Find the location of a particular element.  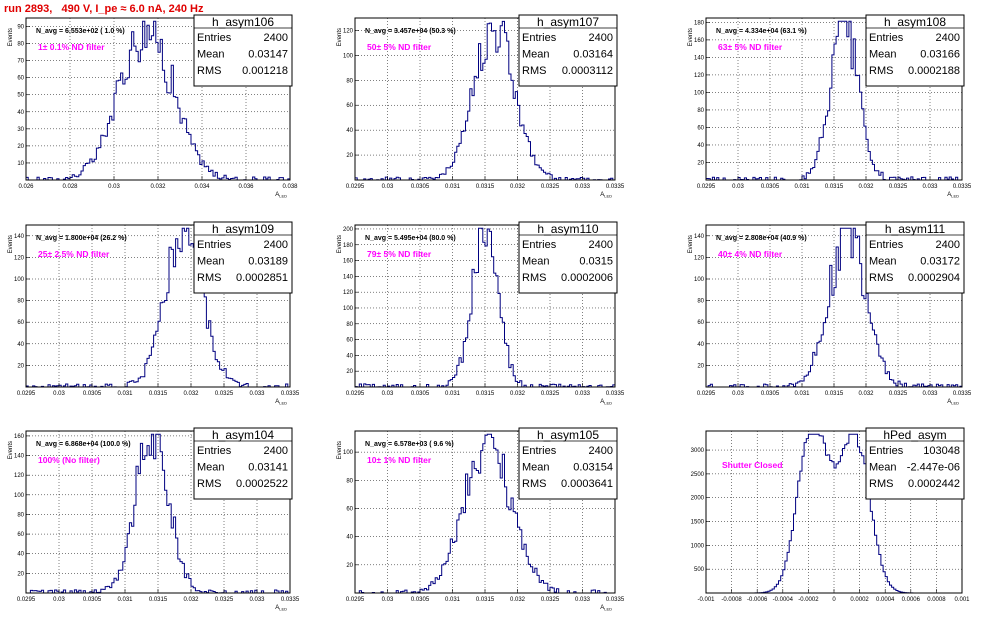

y-tick-label: 180 is located at coordinates (348, 246).